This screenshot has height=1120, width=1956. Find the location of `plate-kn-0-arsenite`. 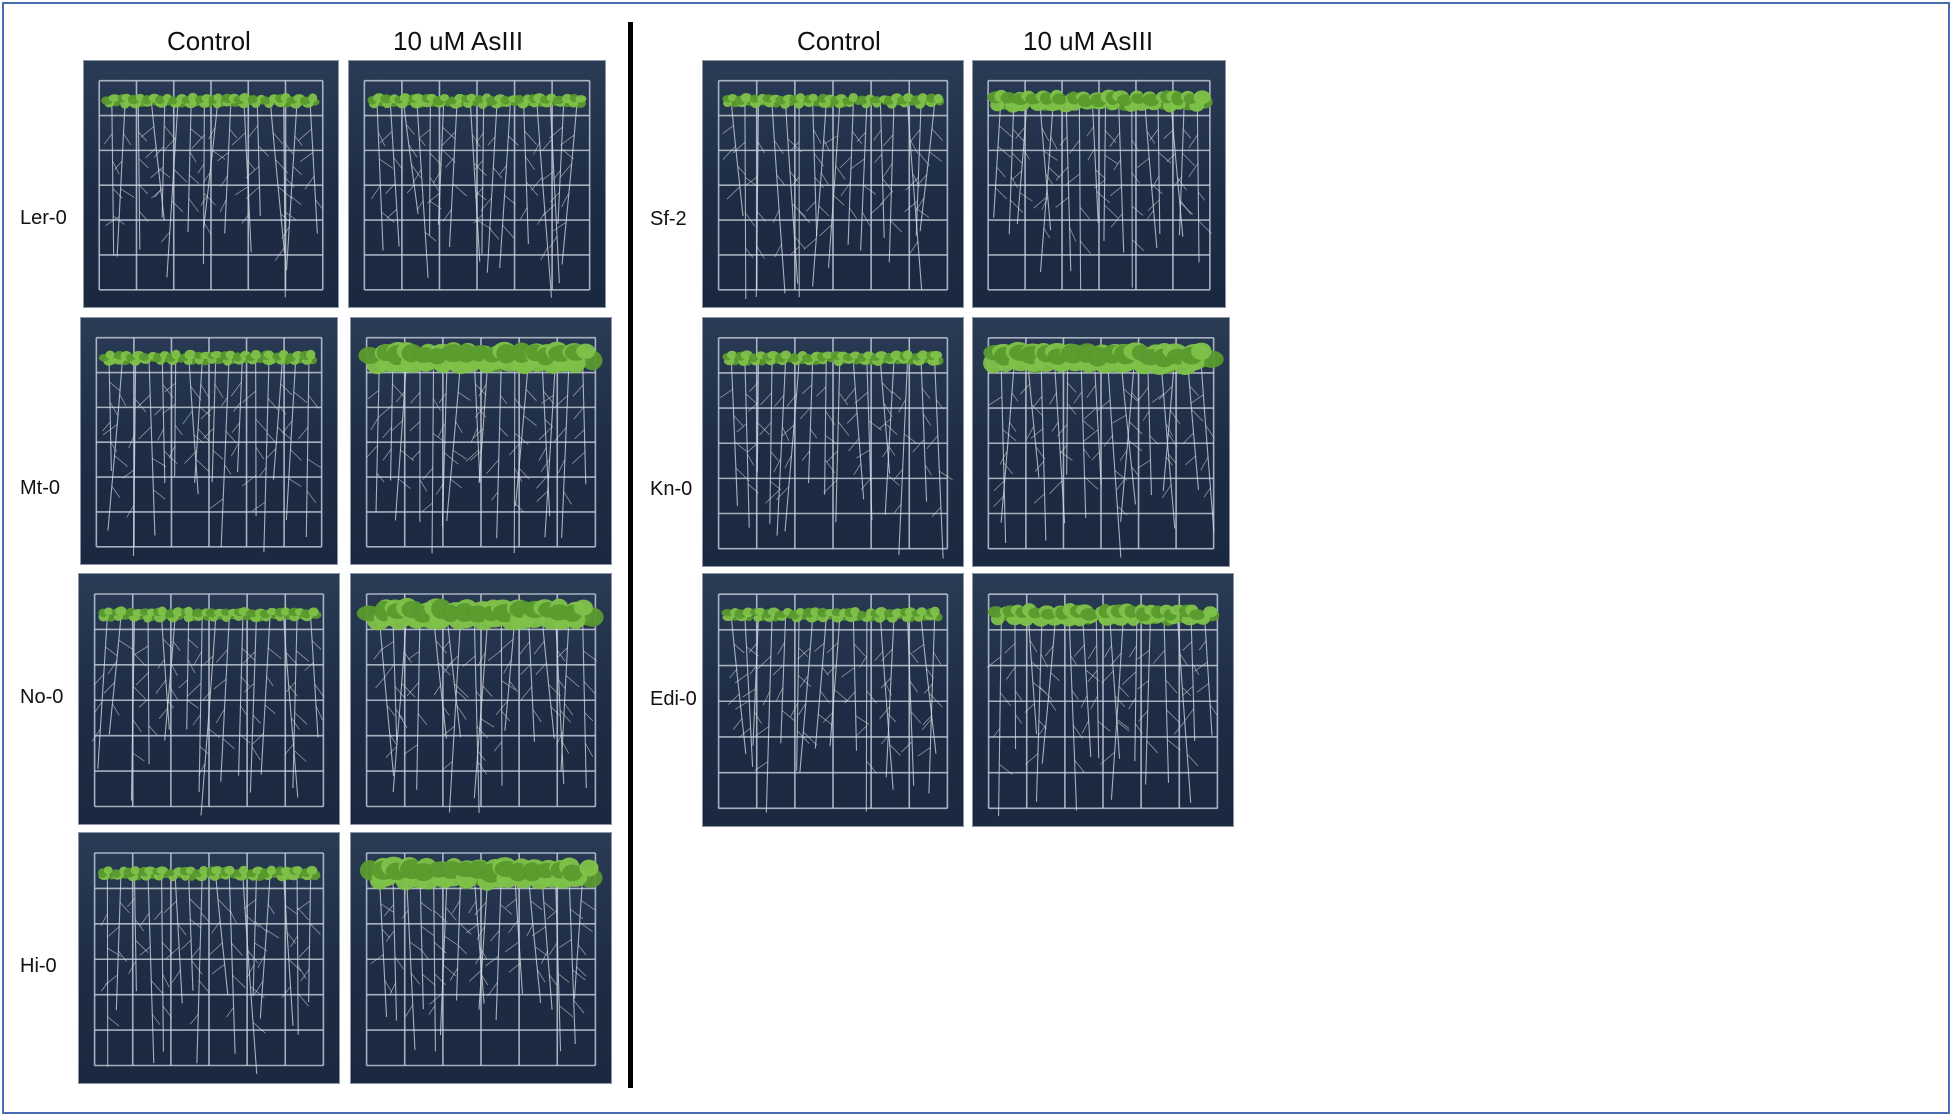

plate-kn-0-arsenite is located at coordinates (1101, 442).